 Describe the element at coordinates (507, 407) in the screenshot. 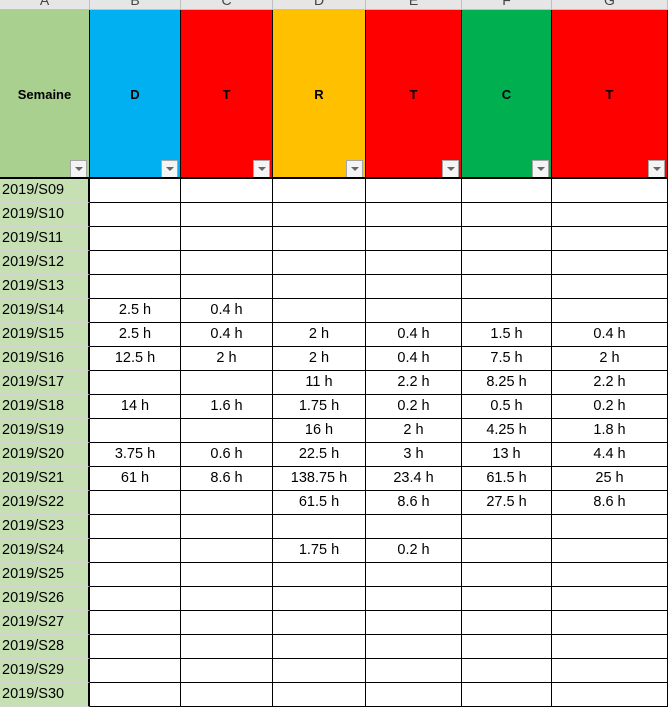

I see `hours-cell: 0.5 h` at that location.